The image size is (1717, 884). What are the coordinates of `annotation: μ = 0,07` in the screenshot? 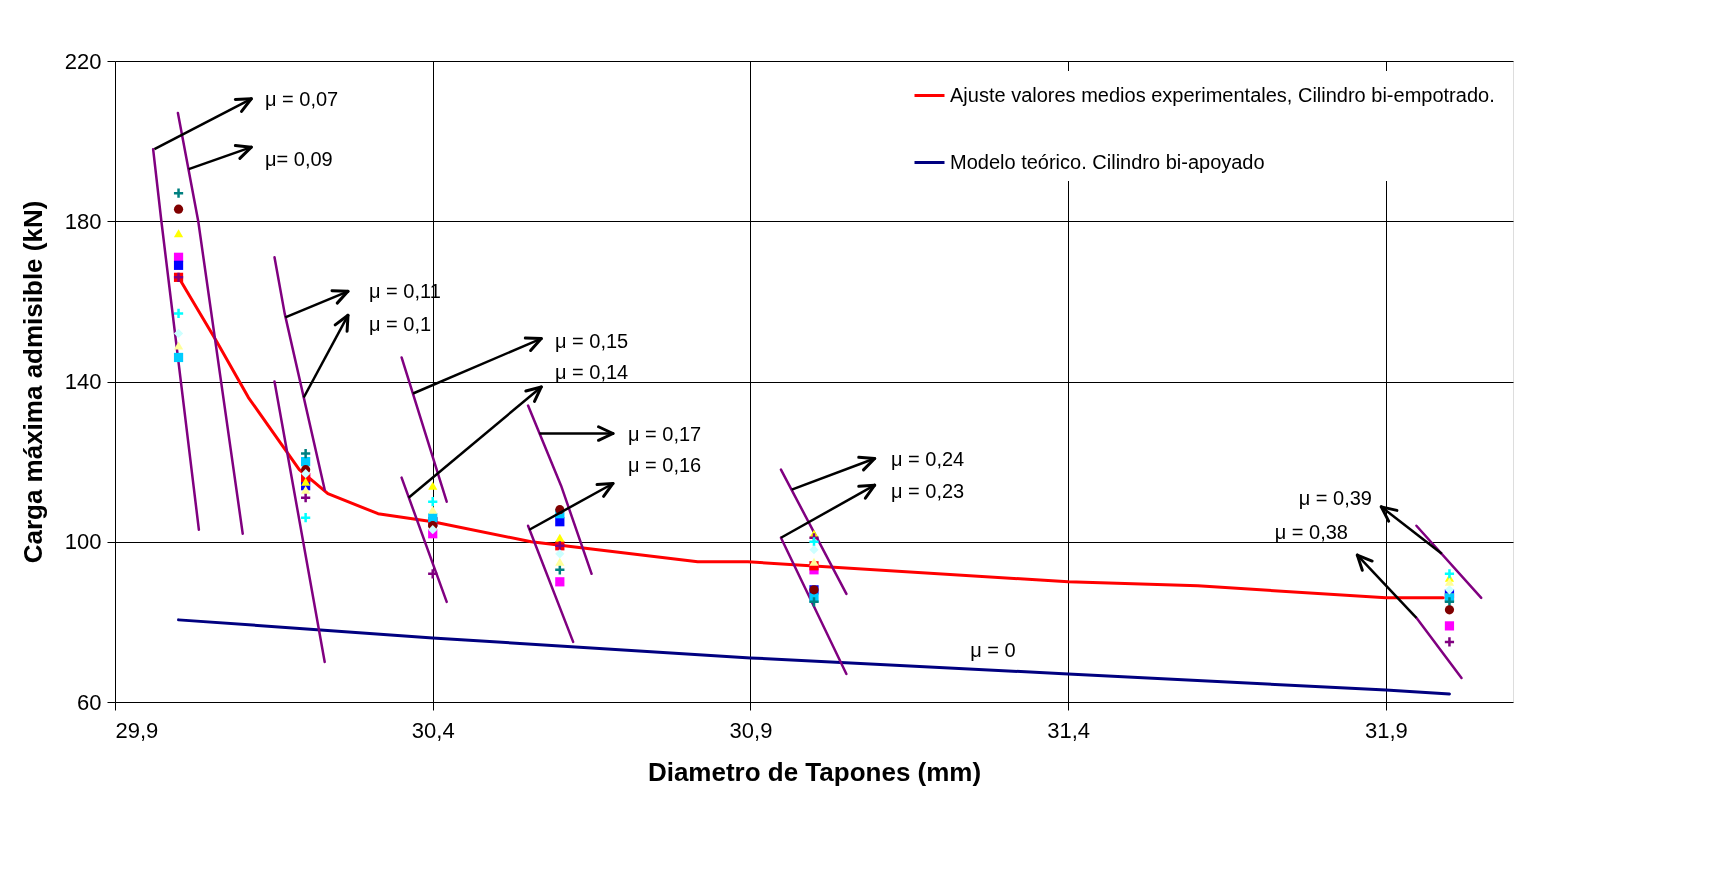 It's located at (302, 99).